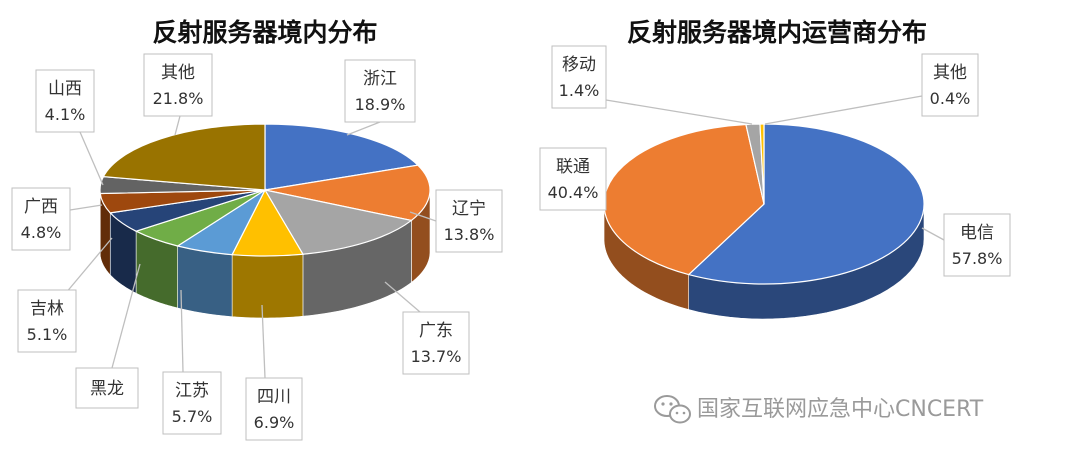 The width and height of the screenshot is (1080, 454). I want to click on pie-1-sides, so click(265, 254).